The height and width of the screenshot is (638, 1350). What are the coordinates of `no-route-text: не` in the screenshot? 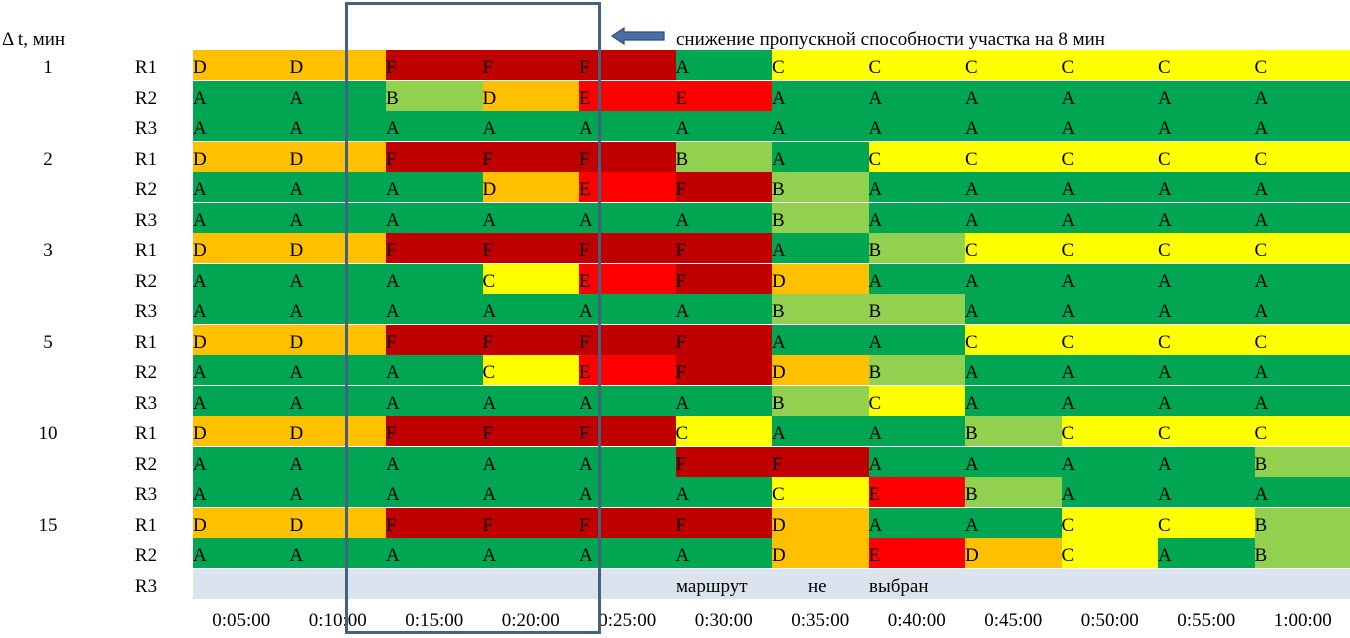 It's located at (817, 586).